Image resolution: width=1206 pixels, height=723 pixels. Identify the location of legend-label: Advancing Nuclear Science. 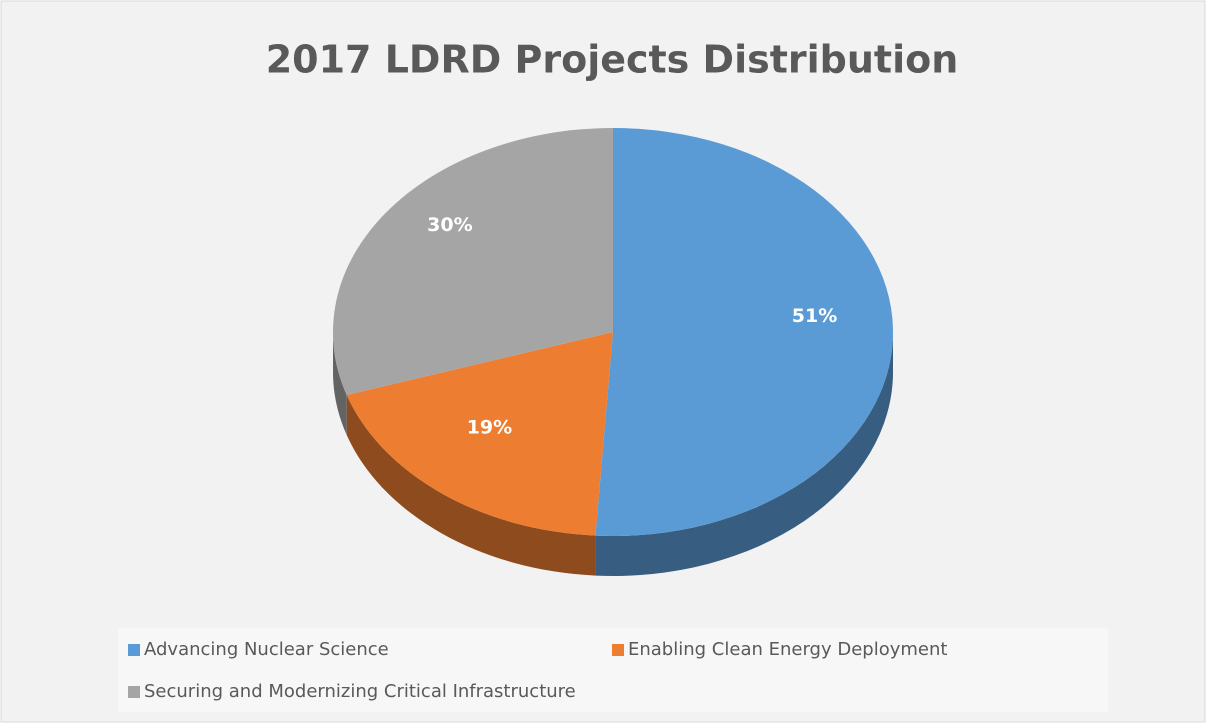
(266, 649).